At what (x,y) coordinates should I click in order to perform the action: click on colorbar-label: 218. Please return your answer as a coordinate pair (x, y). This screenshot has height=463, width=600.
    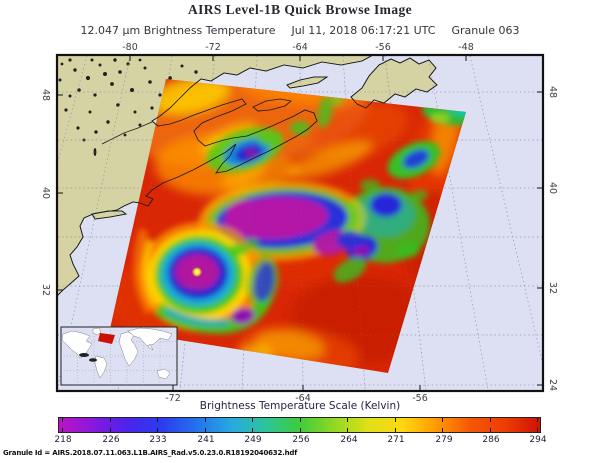
    Looking at the image, I should click on (63, 440).